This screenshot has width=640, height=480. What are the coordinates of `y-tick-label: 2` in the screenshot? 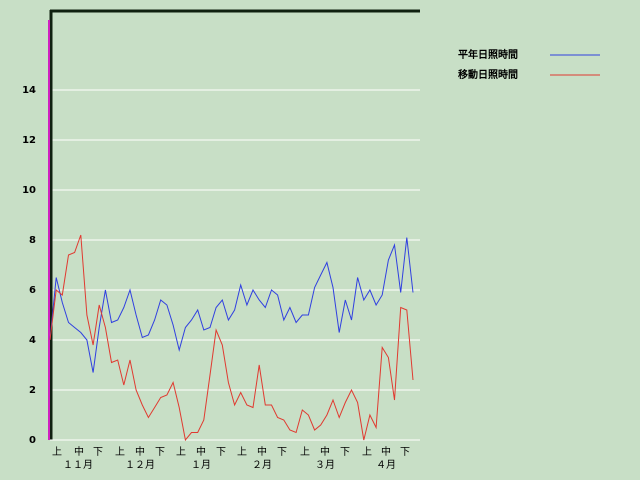 It's located at (32, 390).